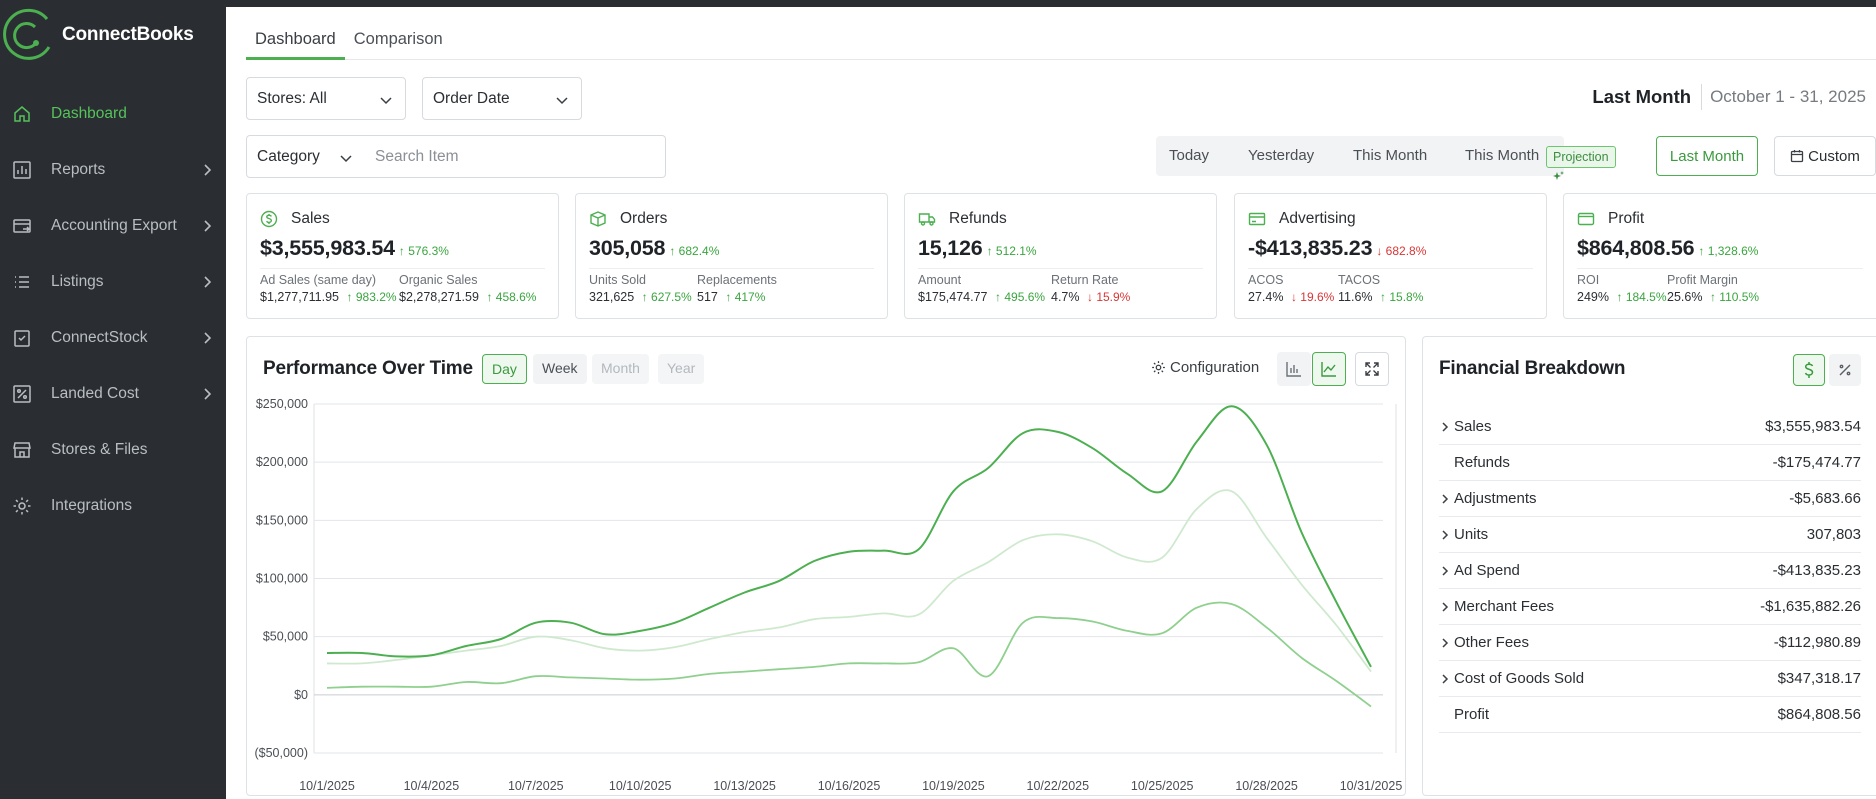  I want to click on kpi-title: Sales, so click(310, 218).